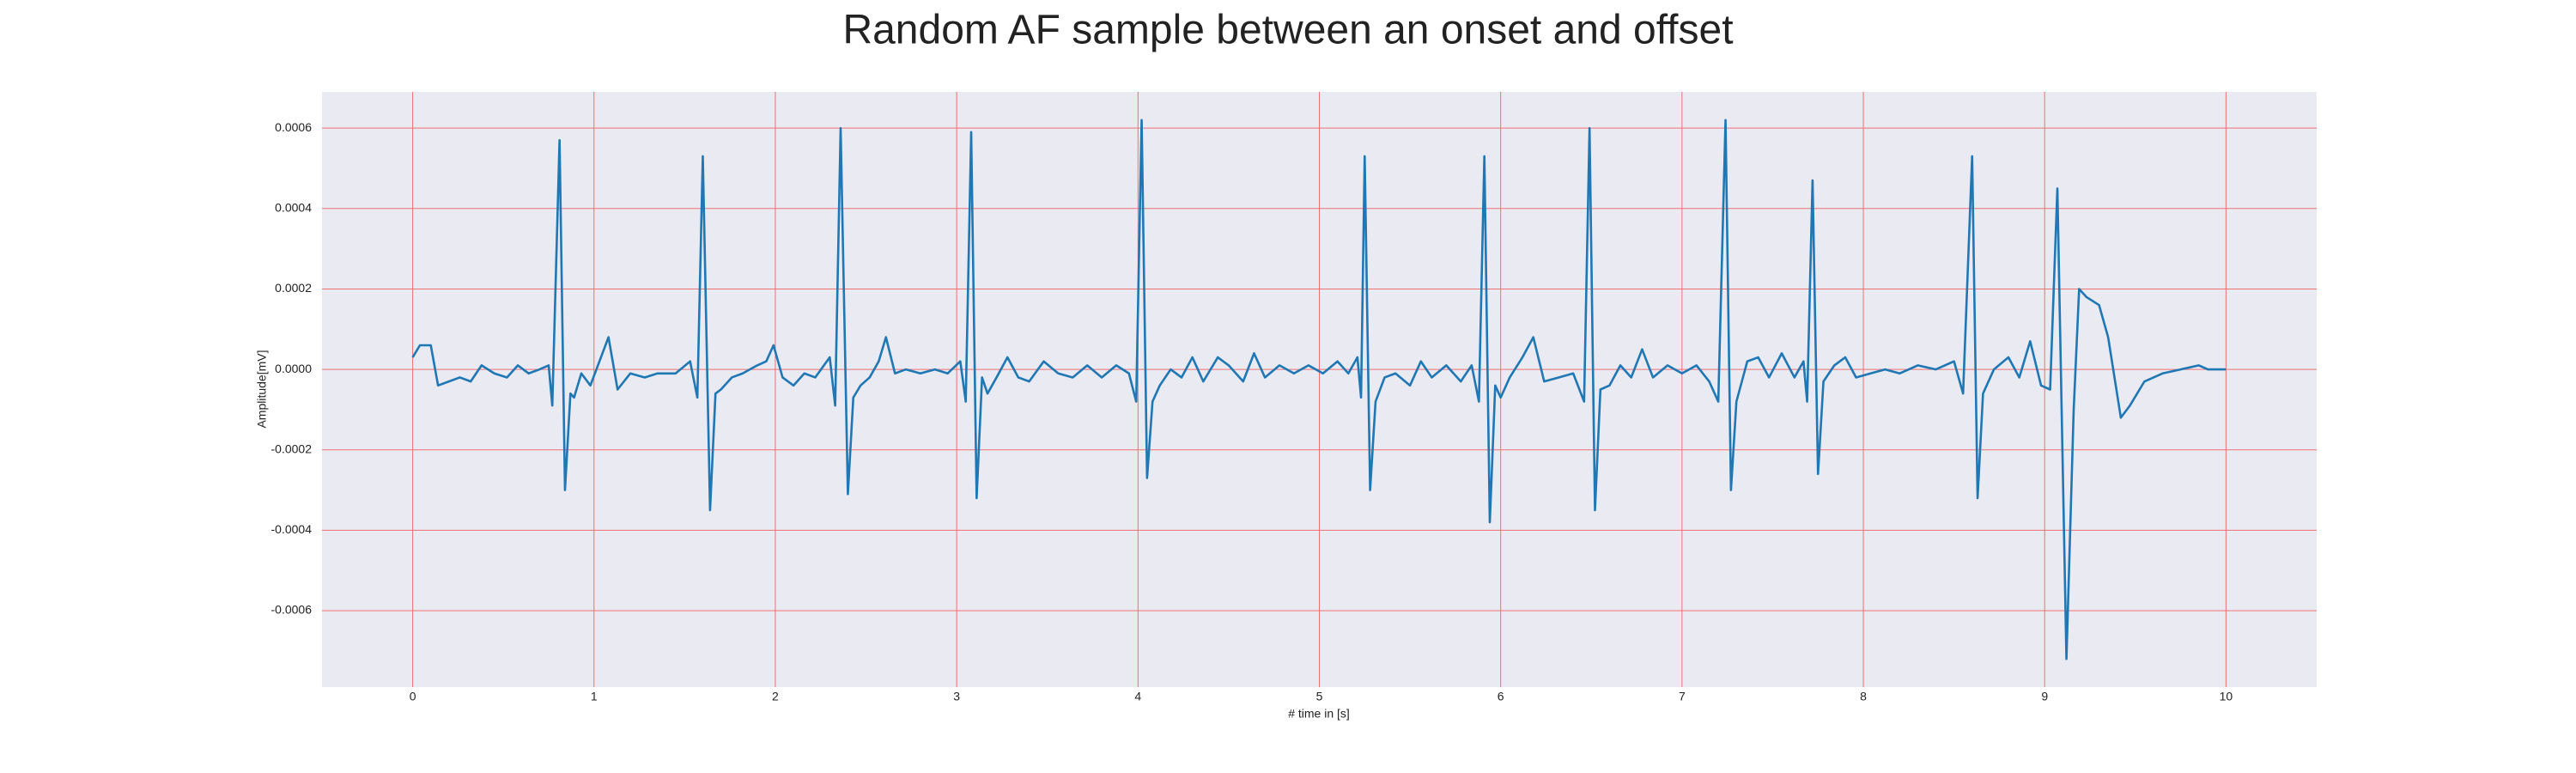  I want to click on x-axis-label: # time in [s], so click(1319, 714).